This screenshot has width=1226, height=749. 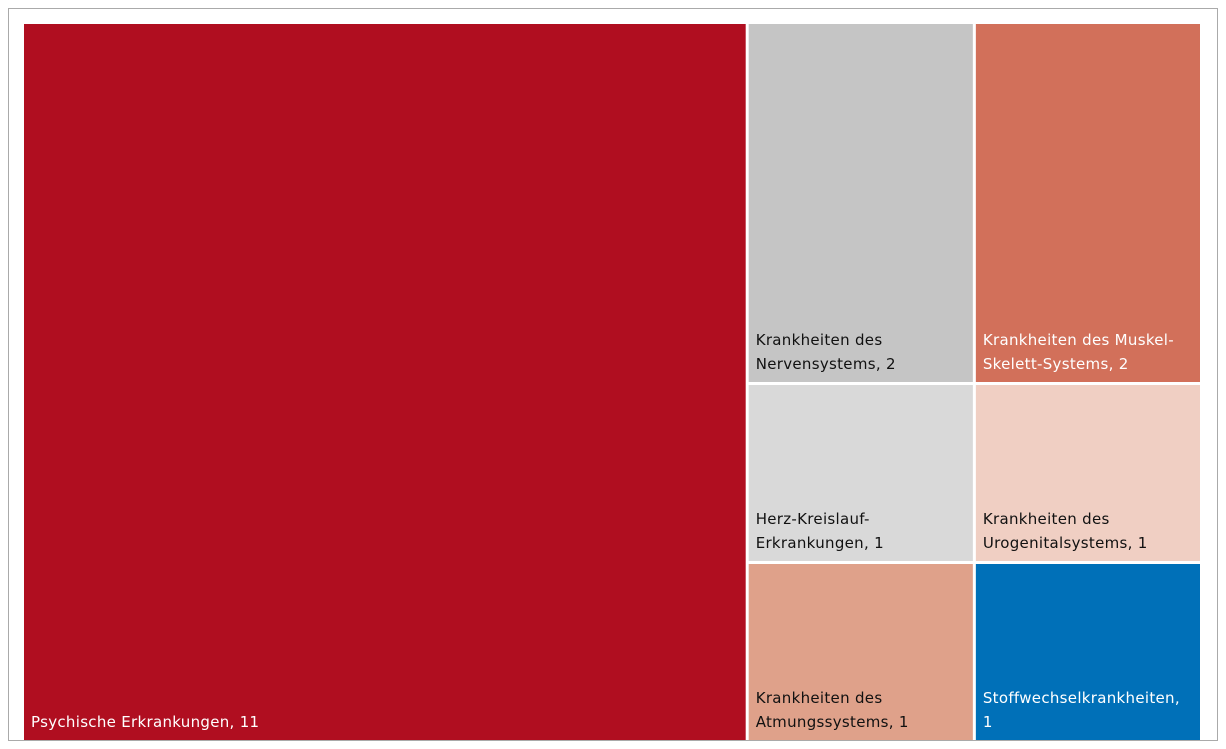 I want to click on label-line: Psychische Erkrankungen, 11, so click(x=145, y=722).